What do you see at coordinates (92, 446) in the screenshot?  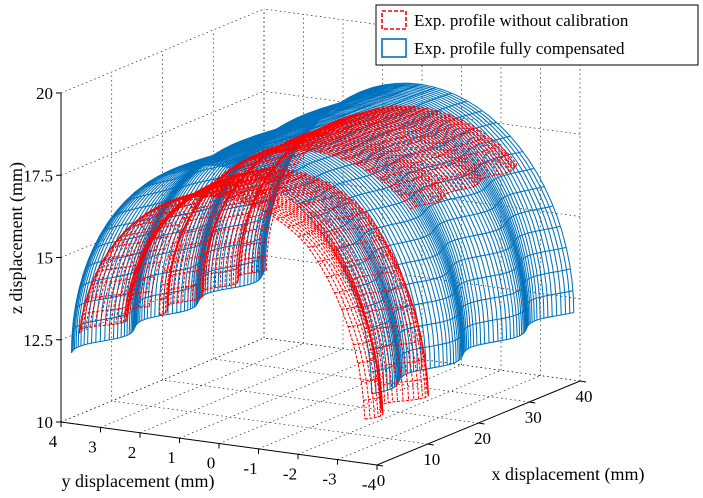 I see `y-tick-label: 3` at bounding box center [92, 446].